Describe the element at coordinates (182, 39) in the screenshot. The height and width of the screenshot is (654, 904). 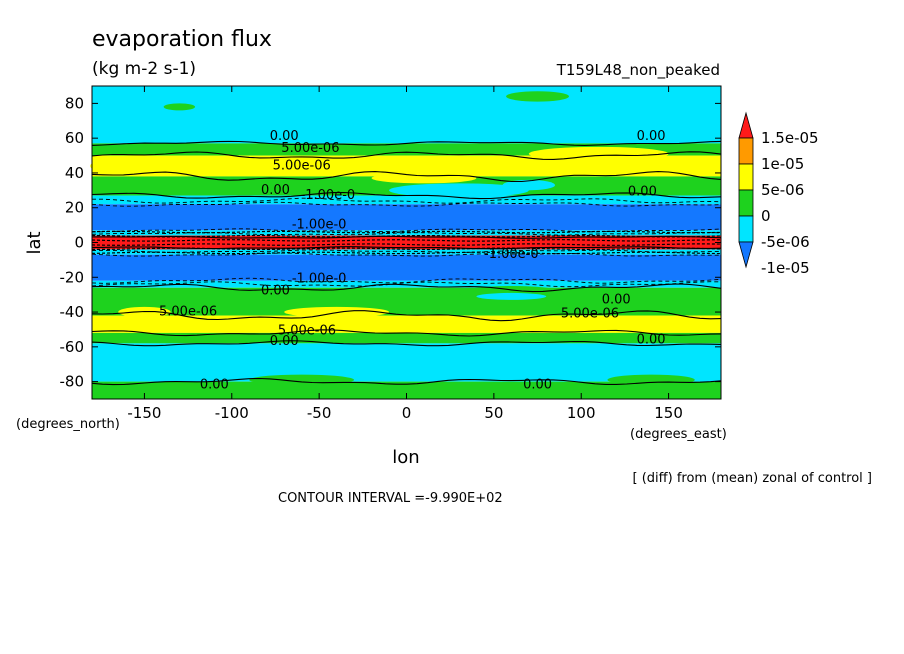
I see `chart-title: evaporation flux` at that location.